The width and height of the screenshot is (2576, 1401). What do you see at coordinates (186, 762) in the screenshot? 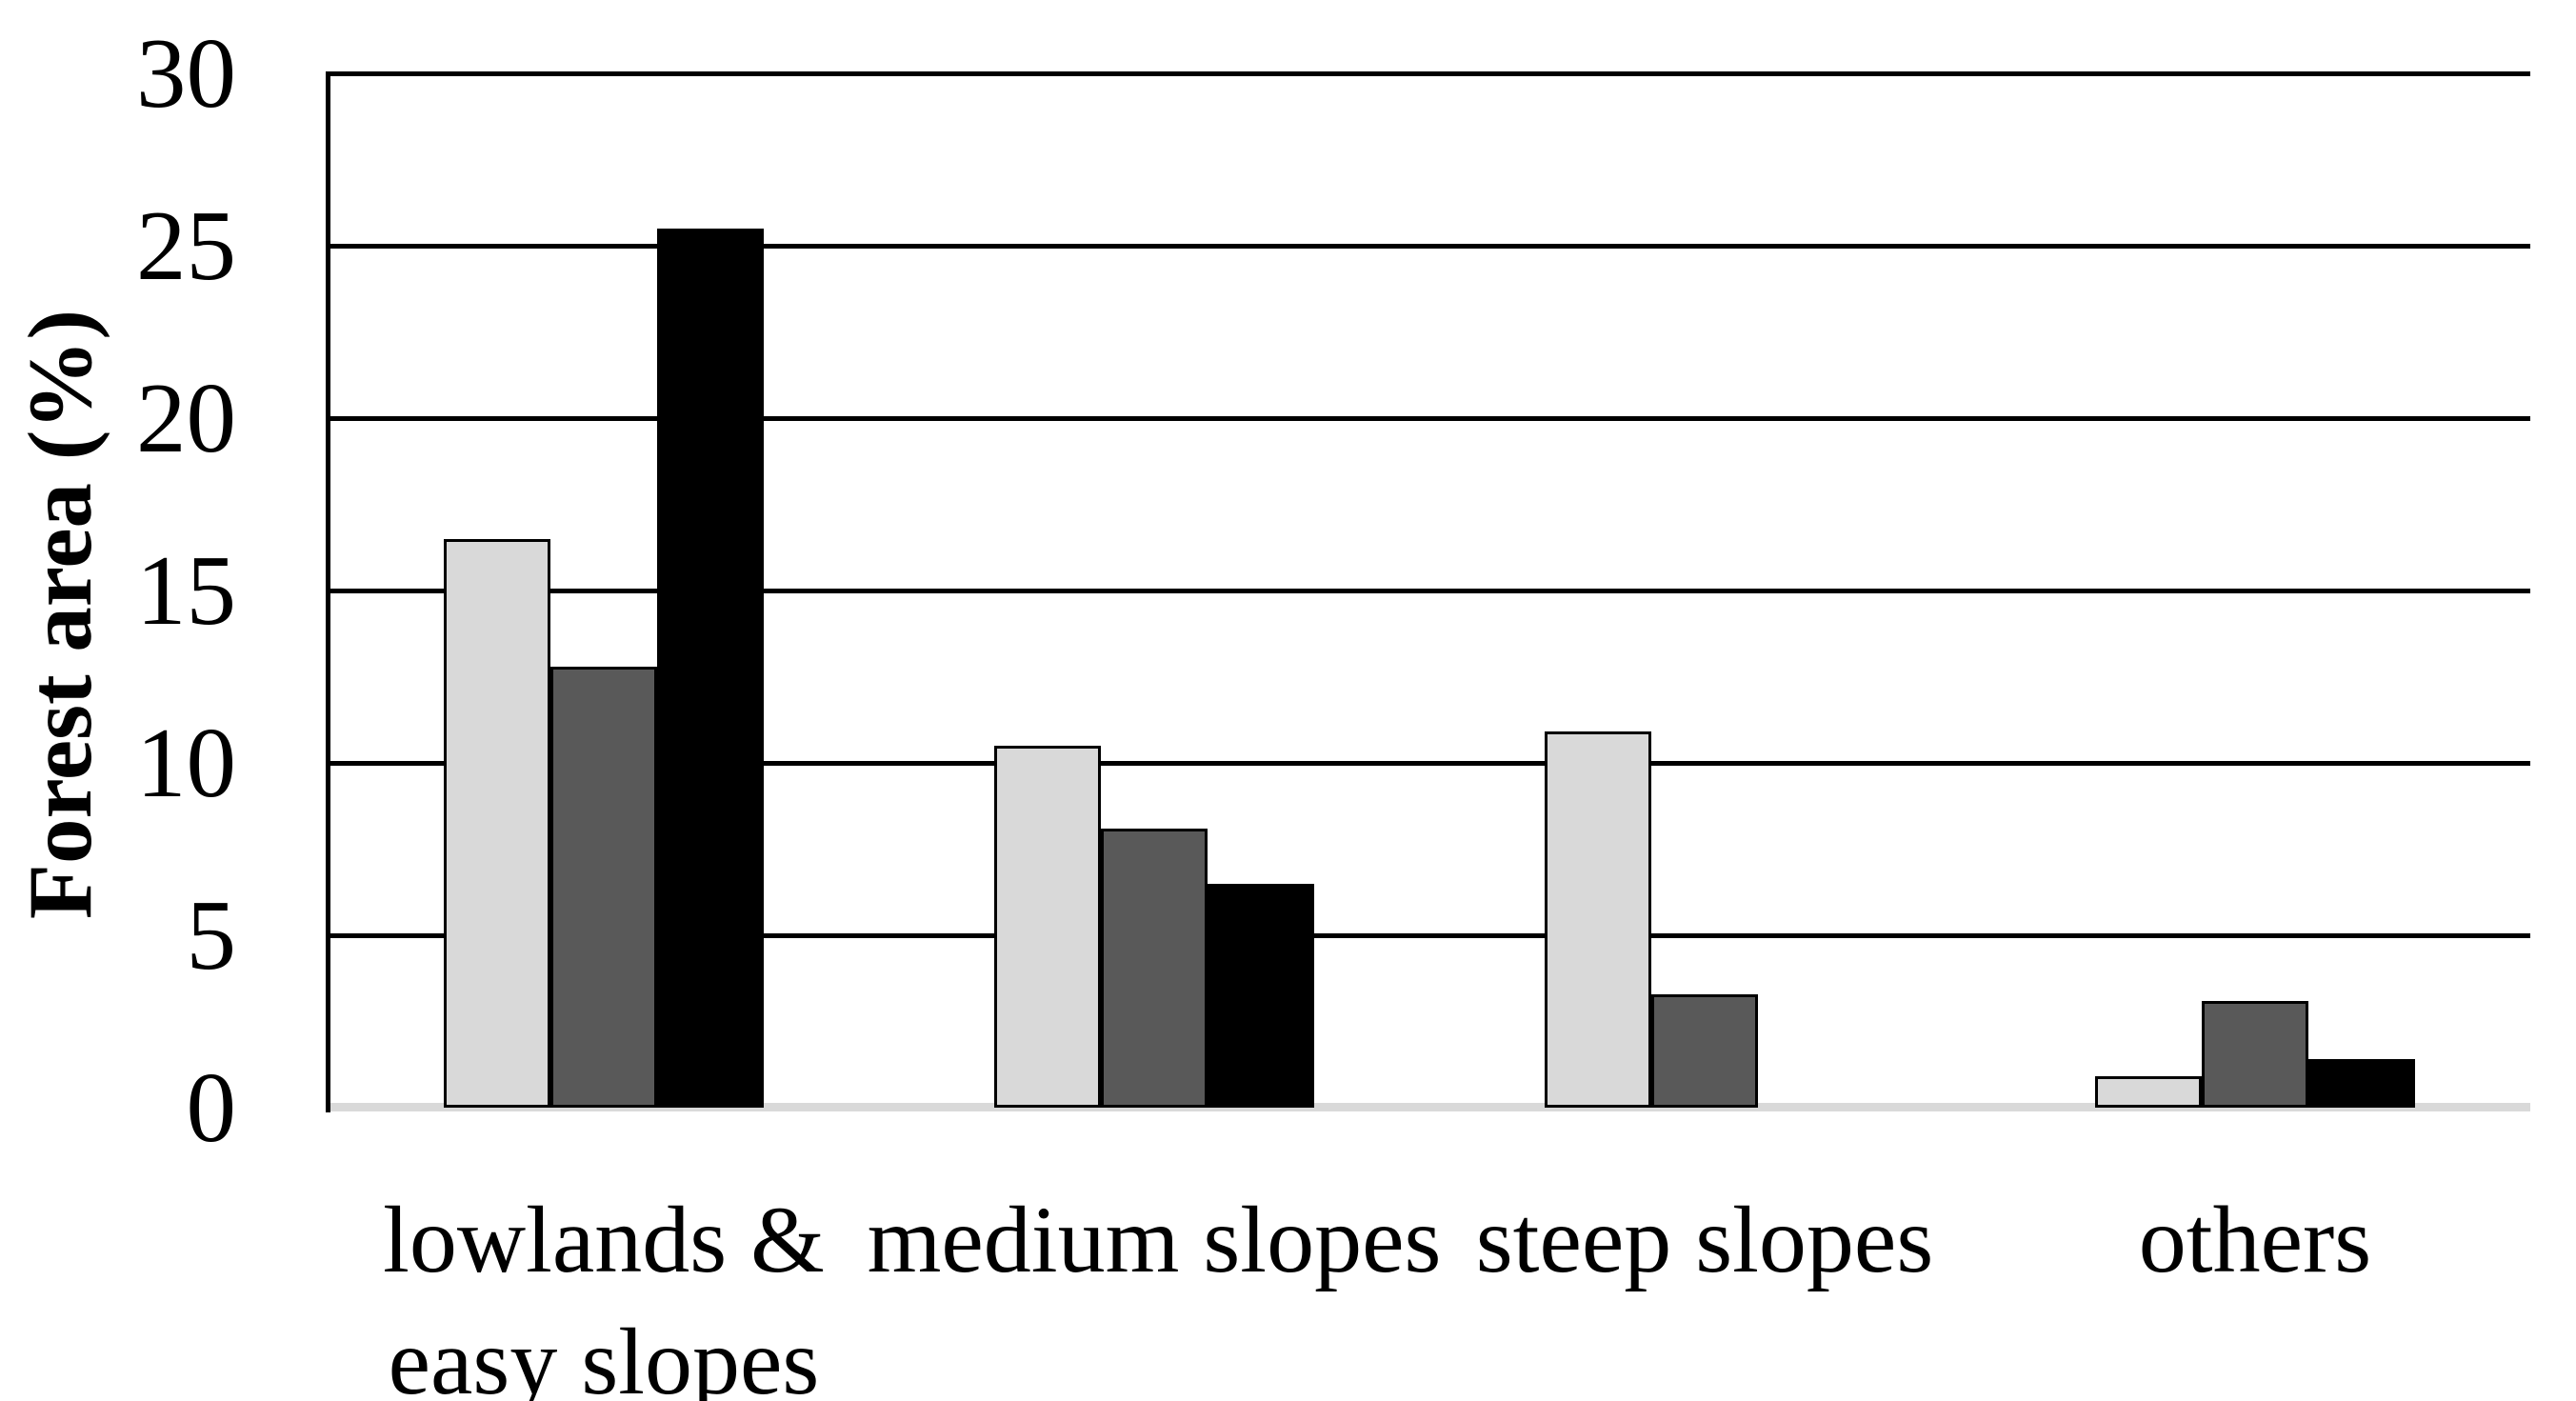
I see `y-tick-label-10: 10` at bounding box center [186, 762].